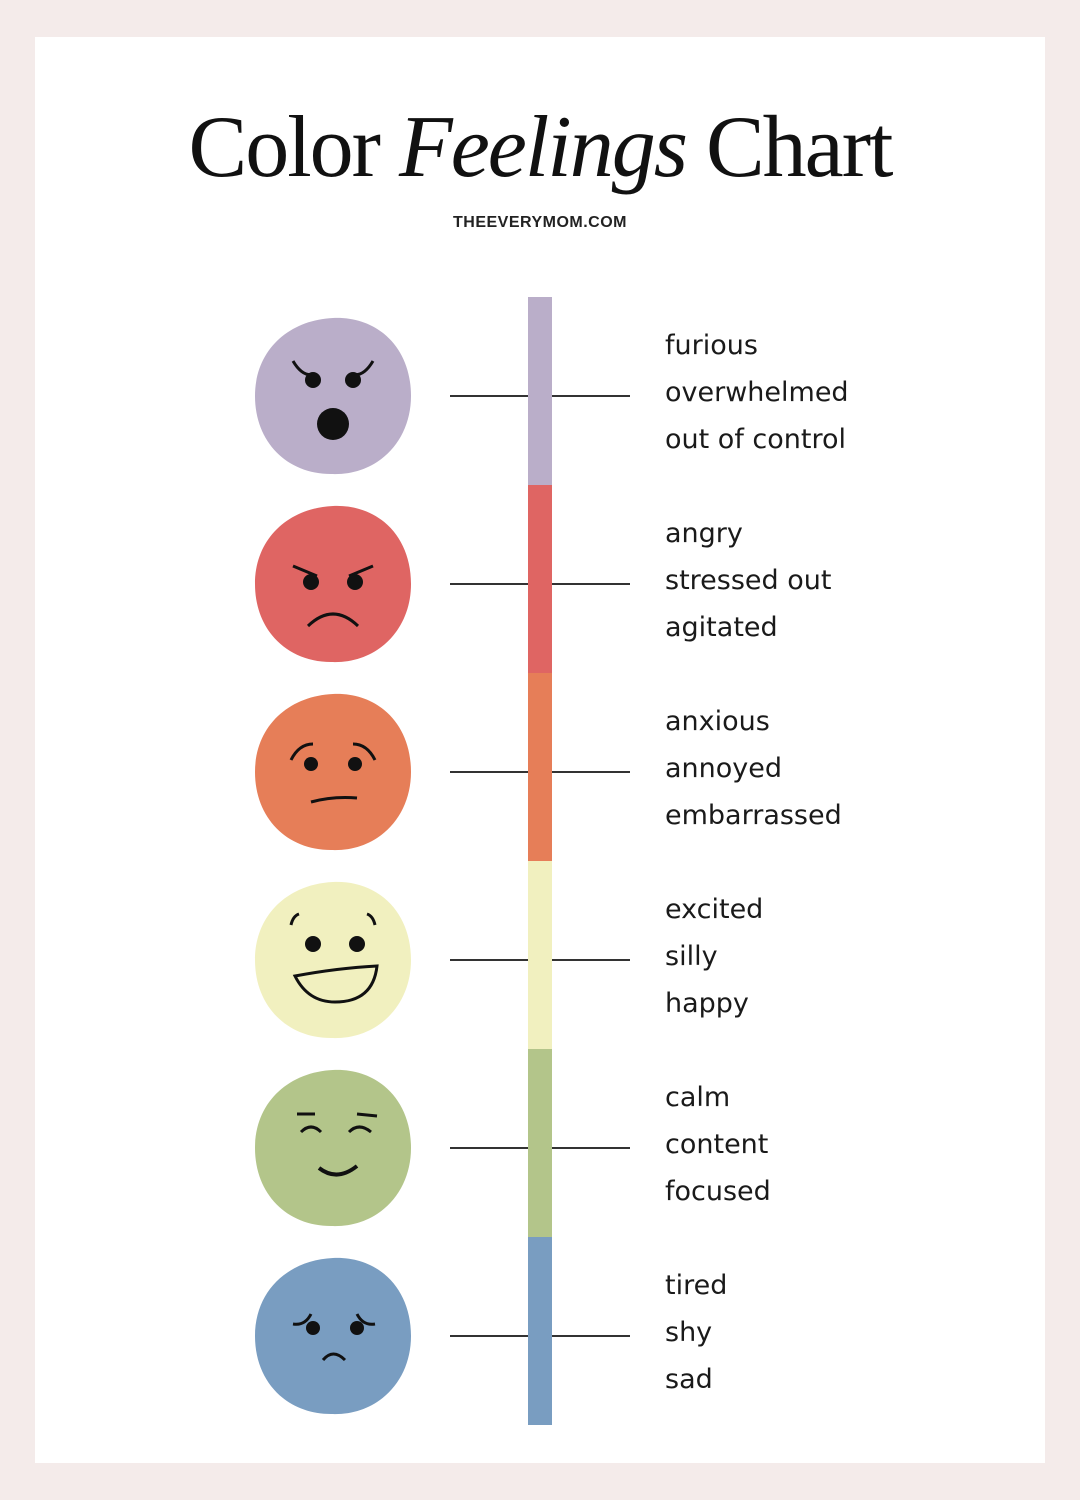 This screenshot has width=1080, height=1500. What do you see at coordinates (333, 960) in the screenshot?
I see `laughing-face-icon` at bounding box center [333, 960].